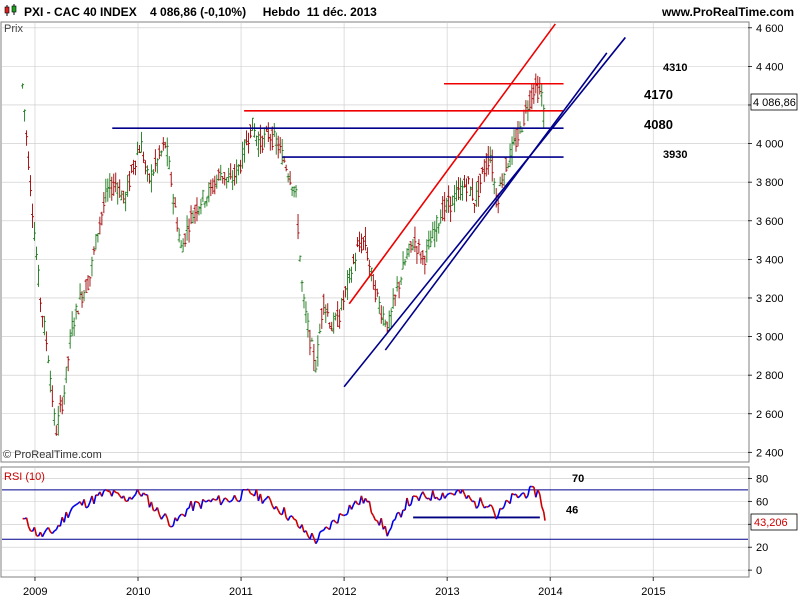 The height and width of the screenshot is (600, 800). Describe the element at coordinates (762, 479) in the screenshot. I see `rsi-tick-label: 80` at that location.